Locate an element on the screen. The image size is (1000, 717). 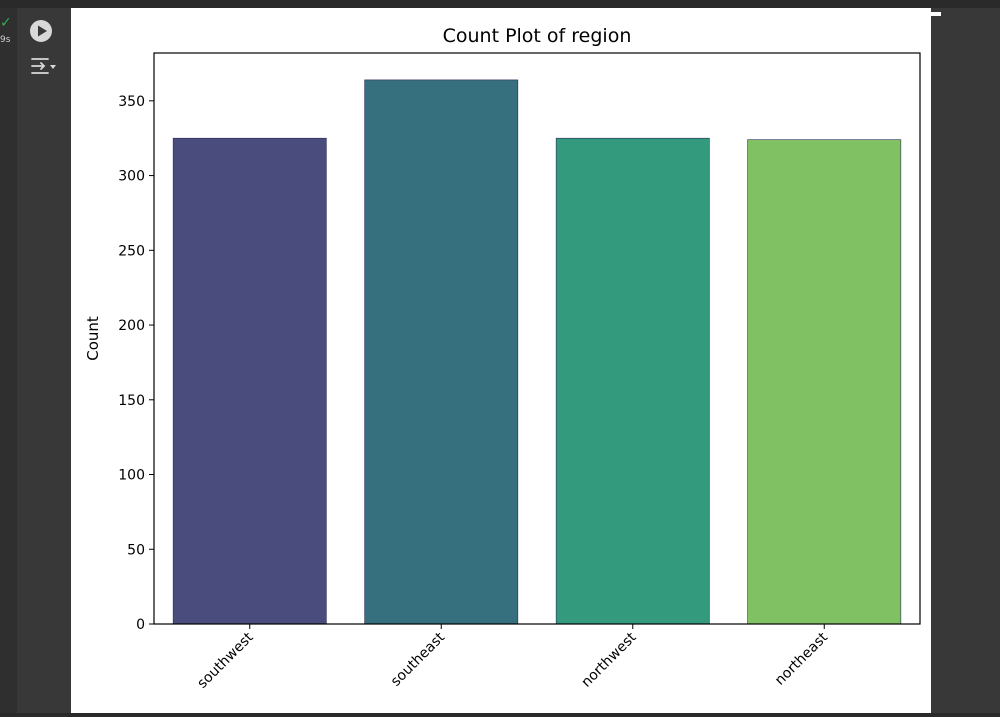
y-tick-label: 0 is located at coordinates (140, 625).